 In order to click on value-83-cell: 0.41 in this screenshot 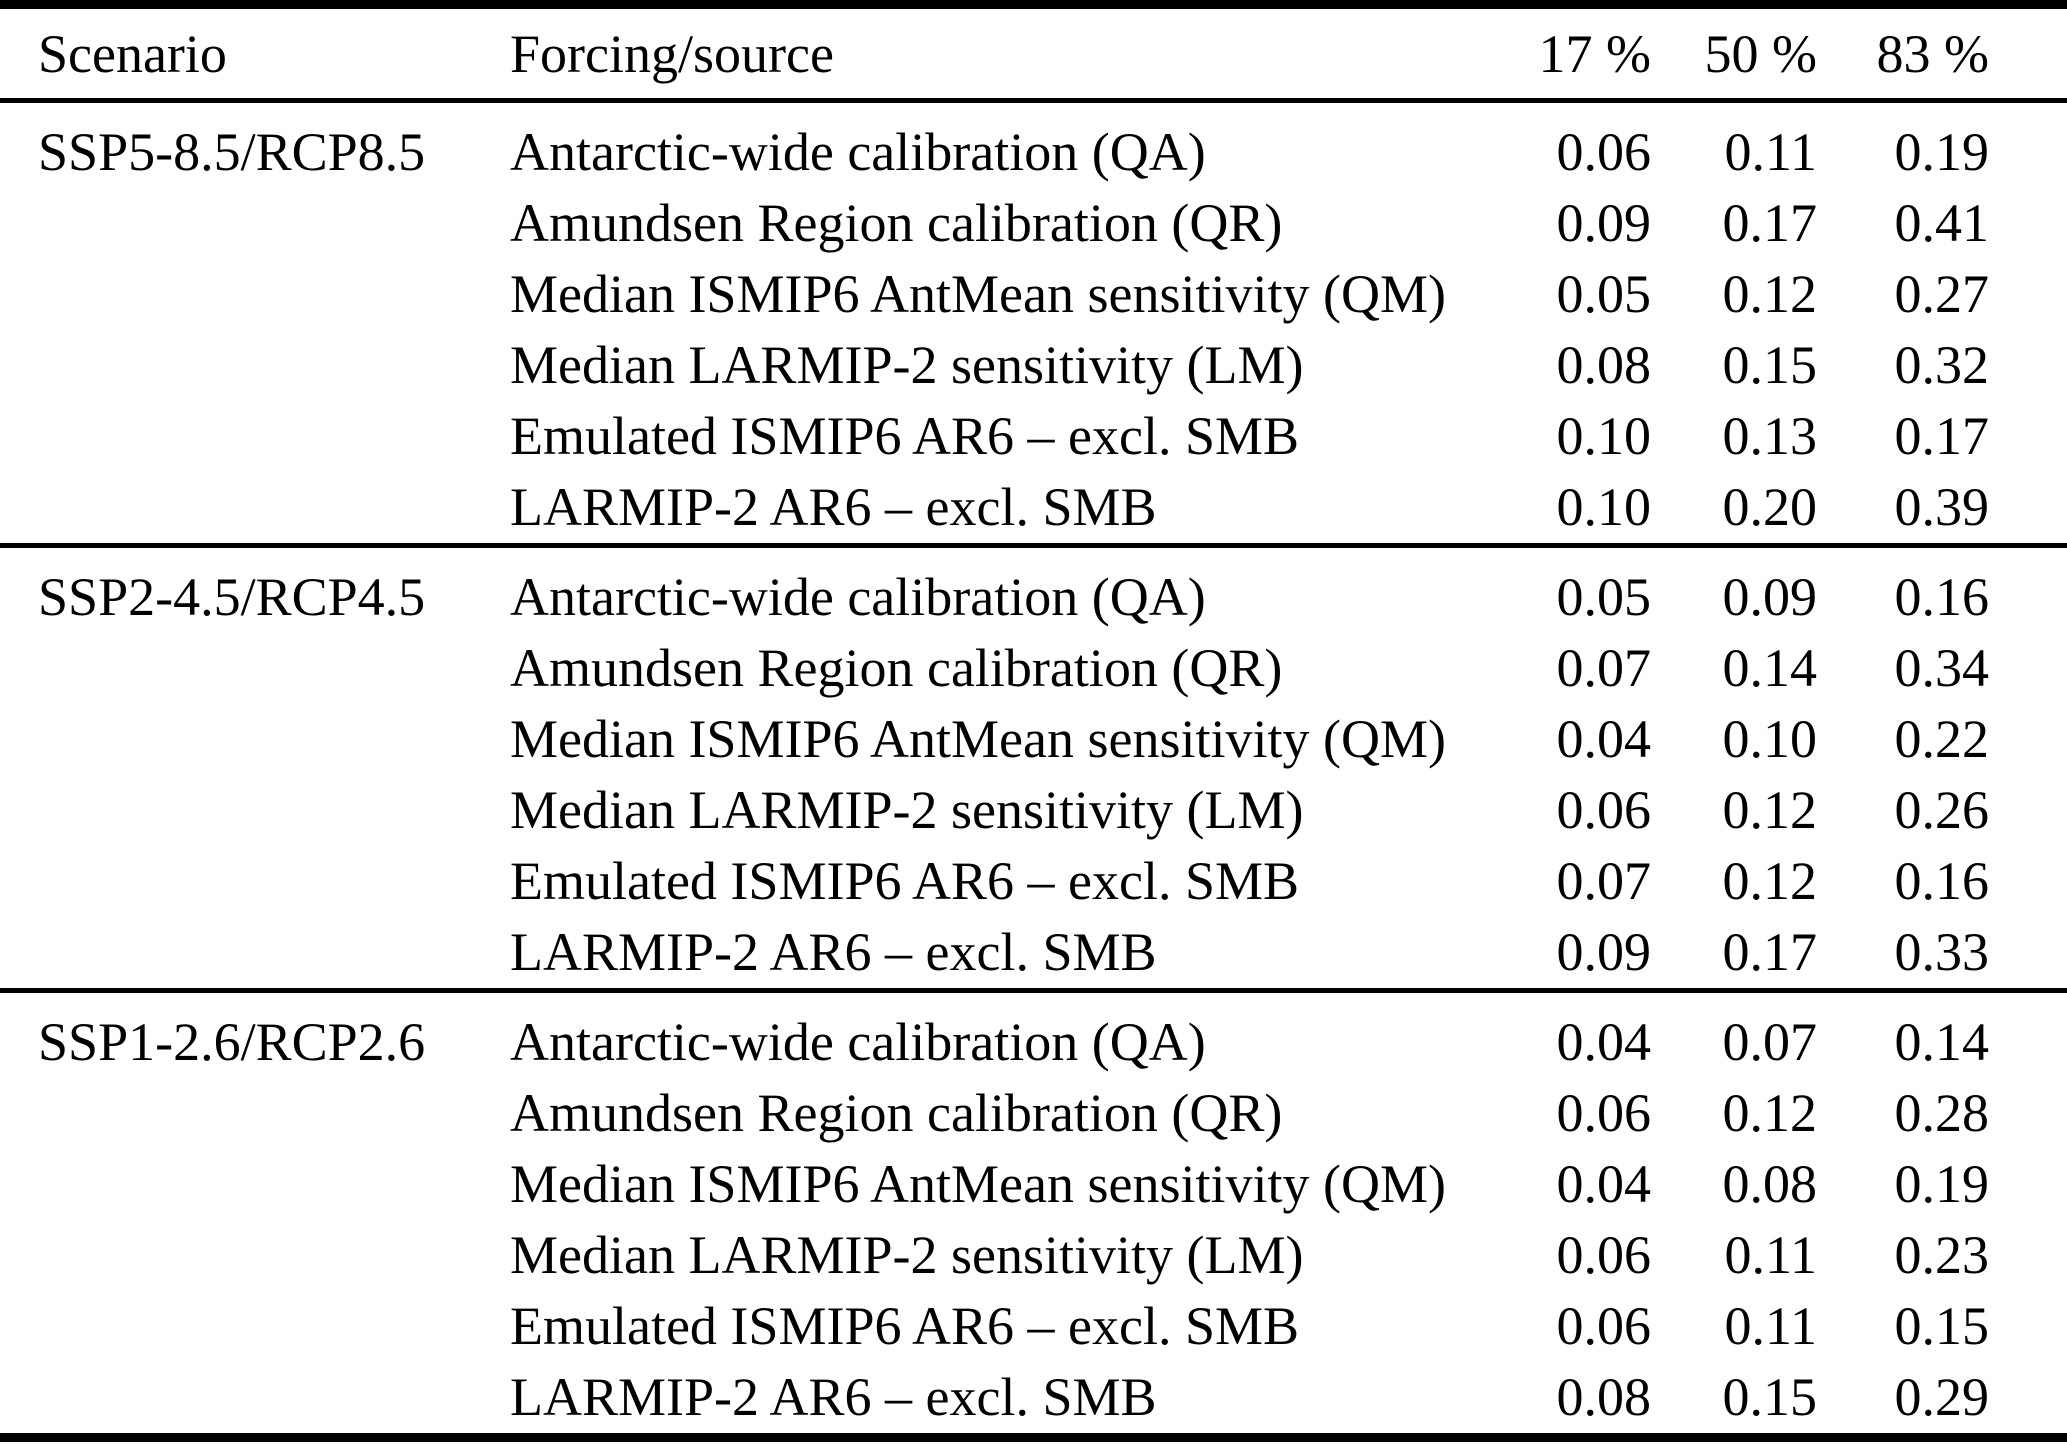, I will do `click(1942, 223)`.